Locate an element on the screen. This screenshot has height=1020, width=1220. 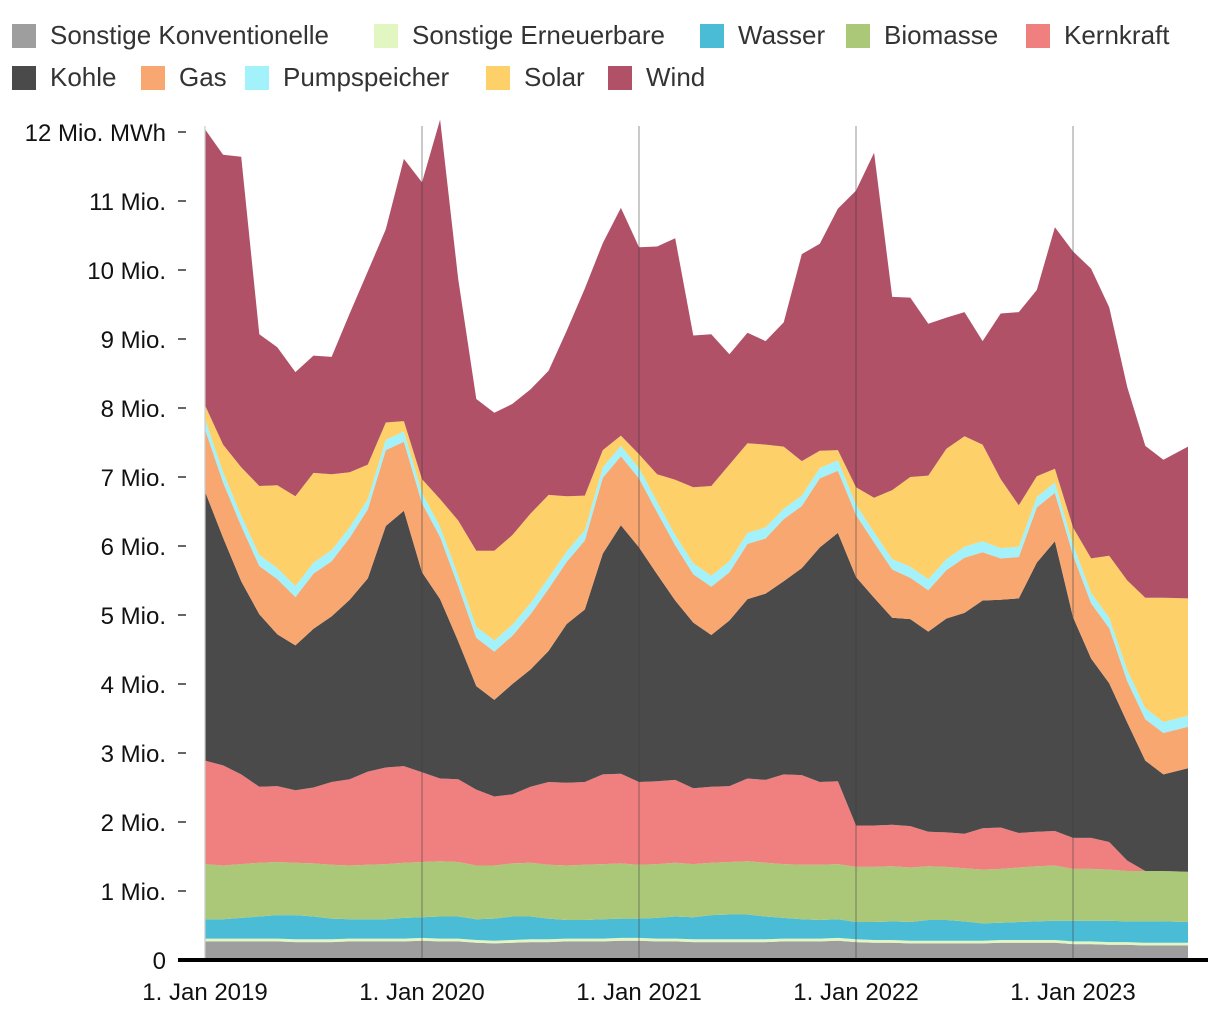
legend-item: Pumpspeicher is located at coordinates (347, 77).